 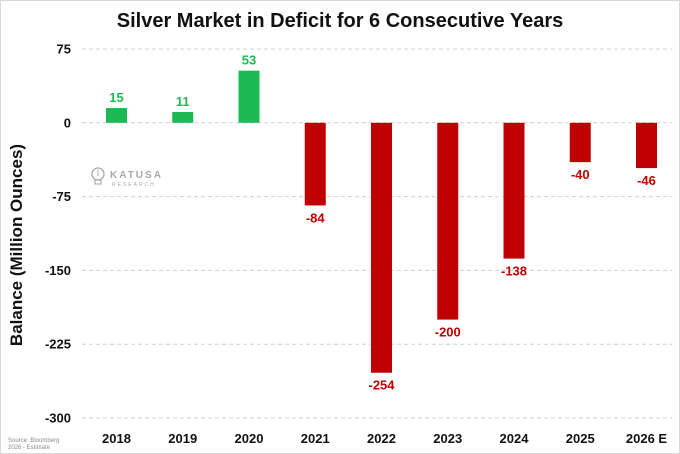 I want to click on lightbulb-icon, so click(x=98, y=176).